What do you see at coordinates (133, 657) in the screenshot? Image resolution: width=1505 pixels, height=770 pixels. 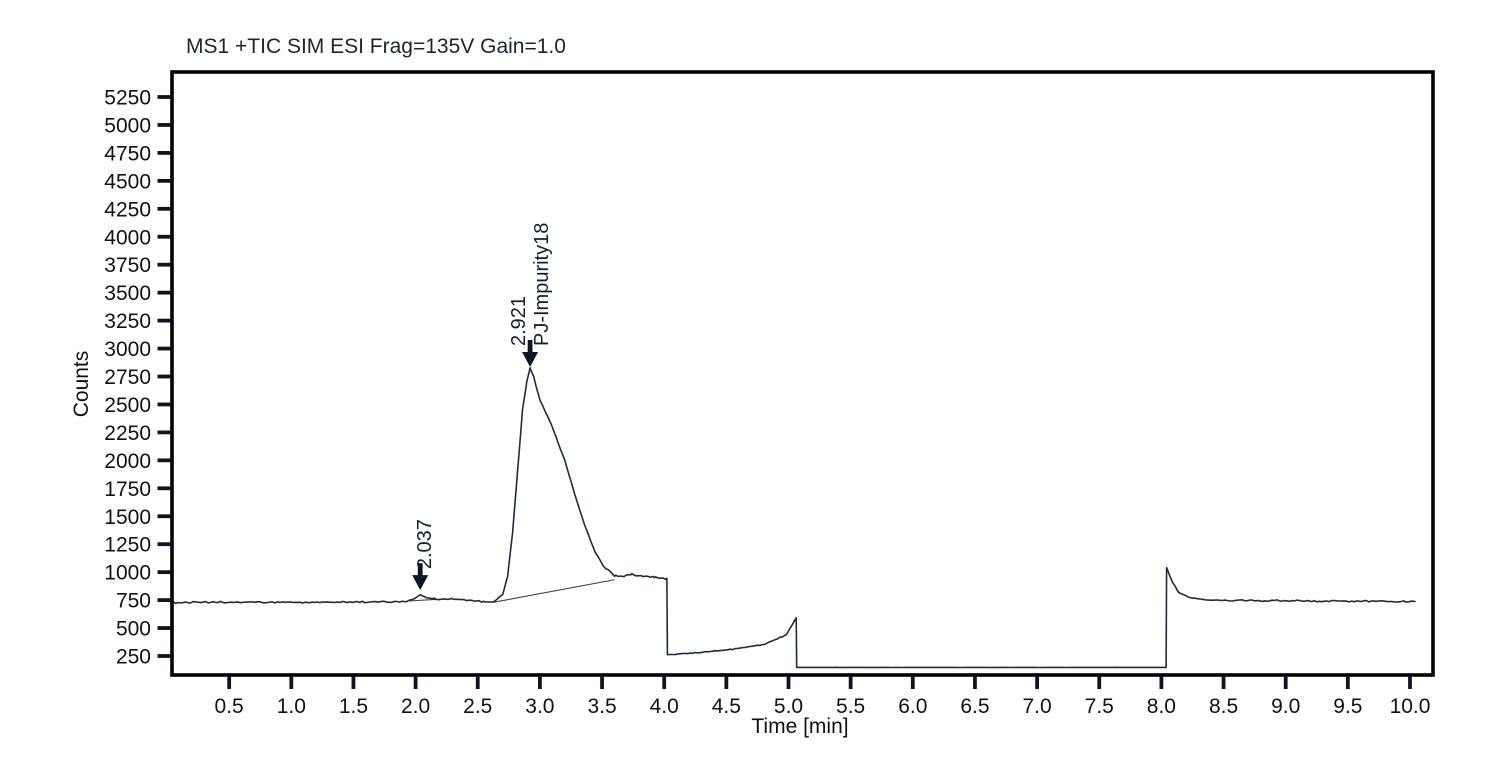 I see `y-tick-label: 250` at bounding box center [133, 657].